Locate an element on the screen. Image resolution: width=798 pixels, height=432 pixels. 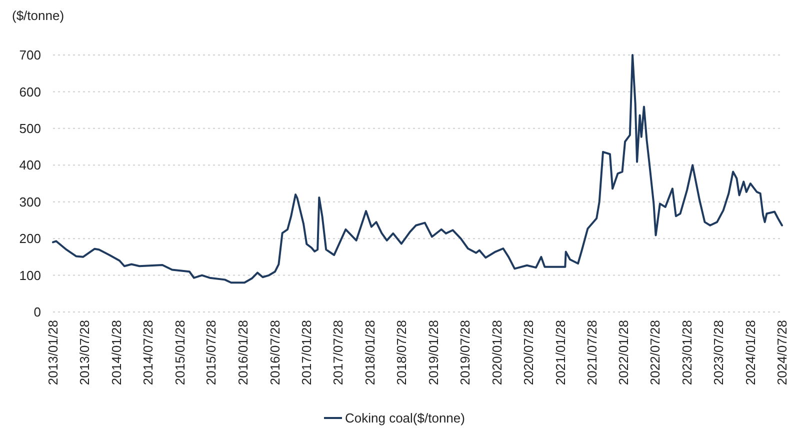
x-tick-label: 2018/01/28 is located at coordinates (370, 353).